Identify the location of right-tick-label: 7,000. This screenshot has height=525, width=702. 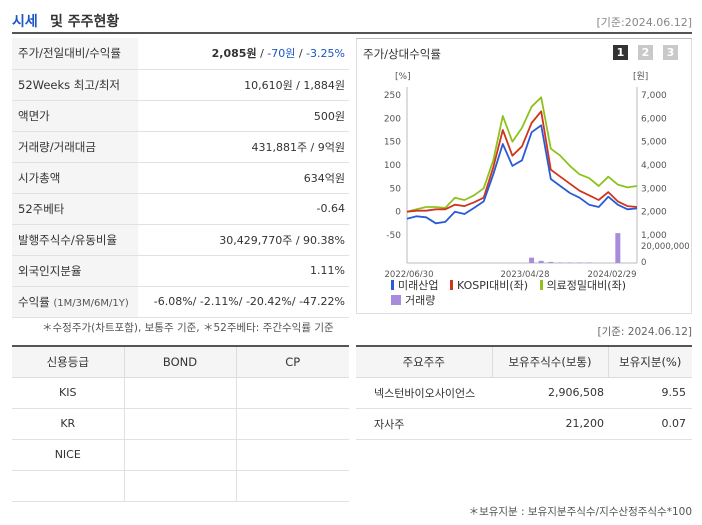
(654, 96).